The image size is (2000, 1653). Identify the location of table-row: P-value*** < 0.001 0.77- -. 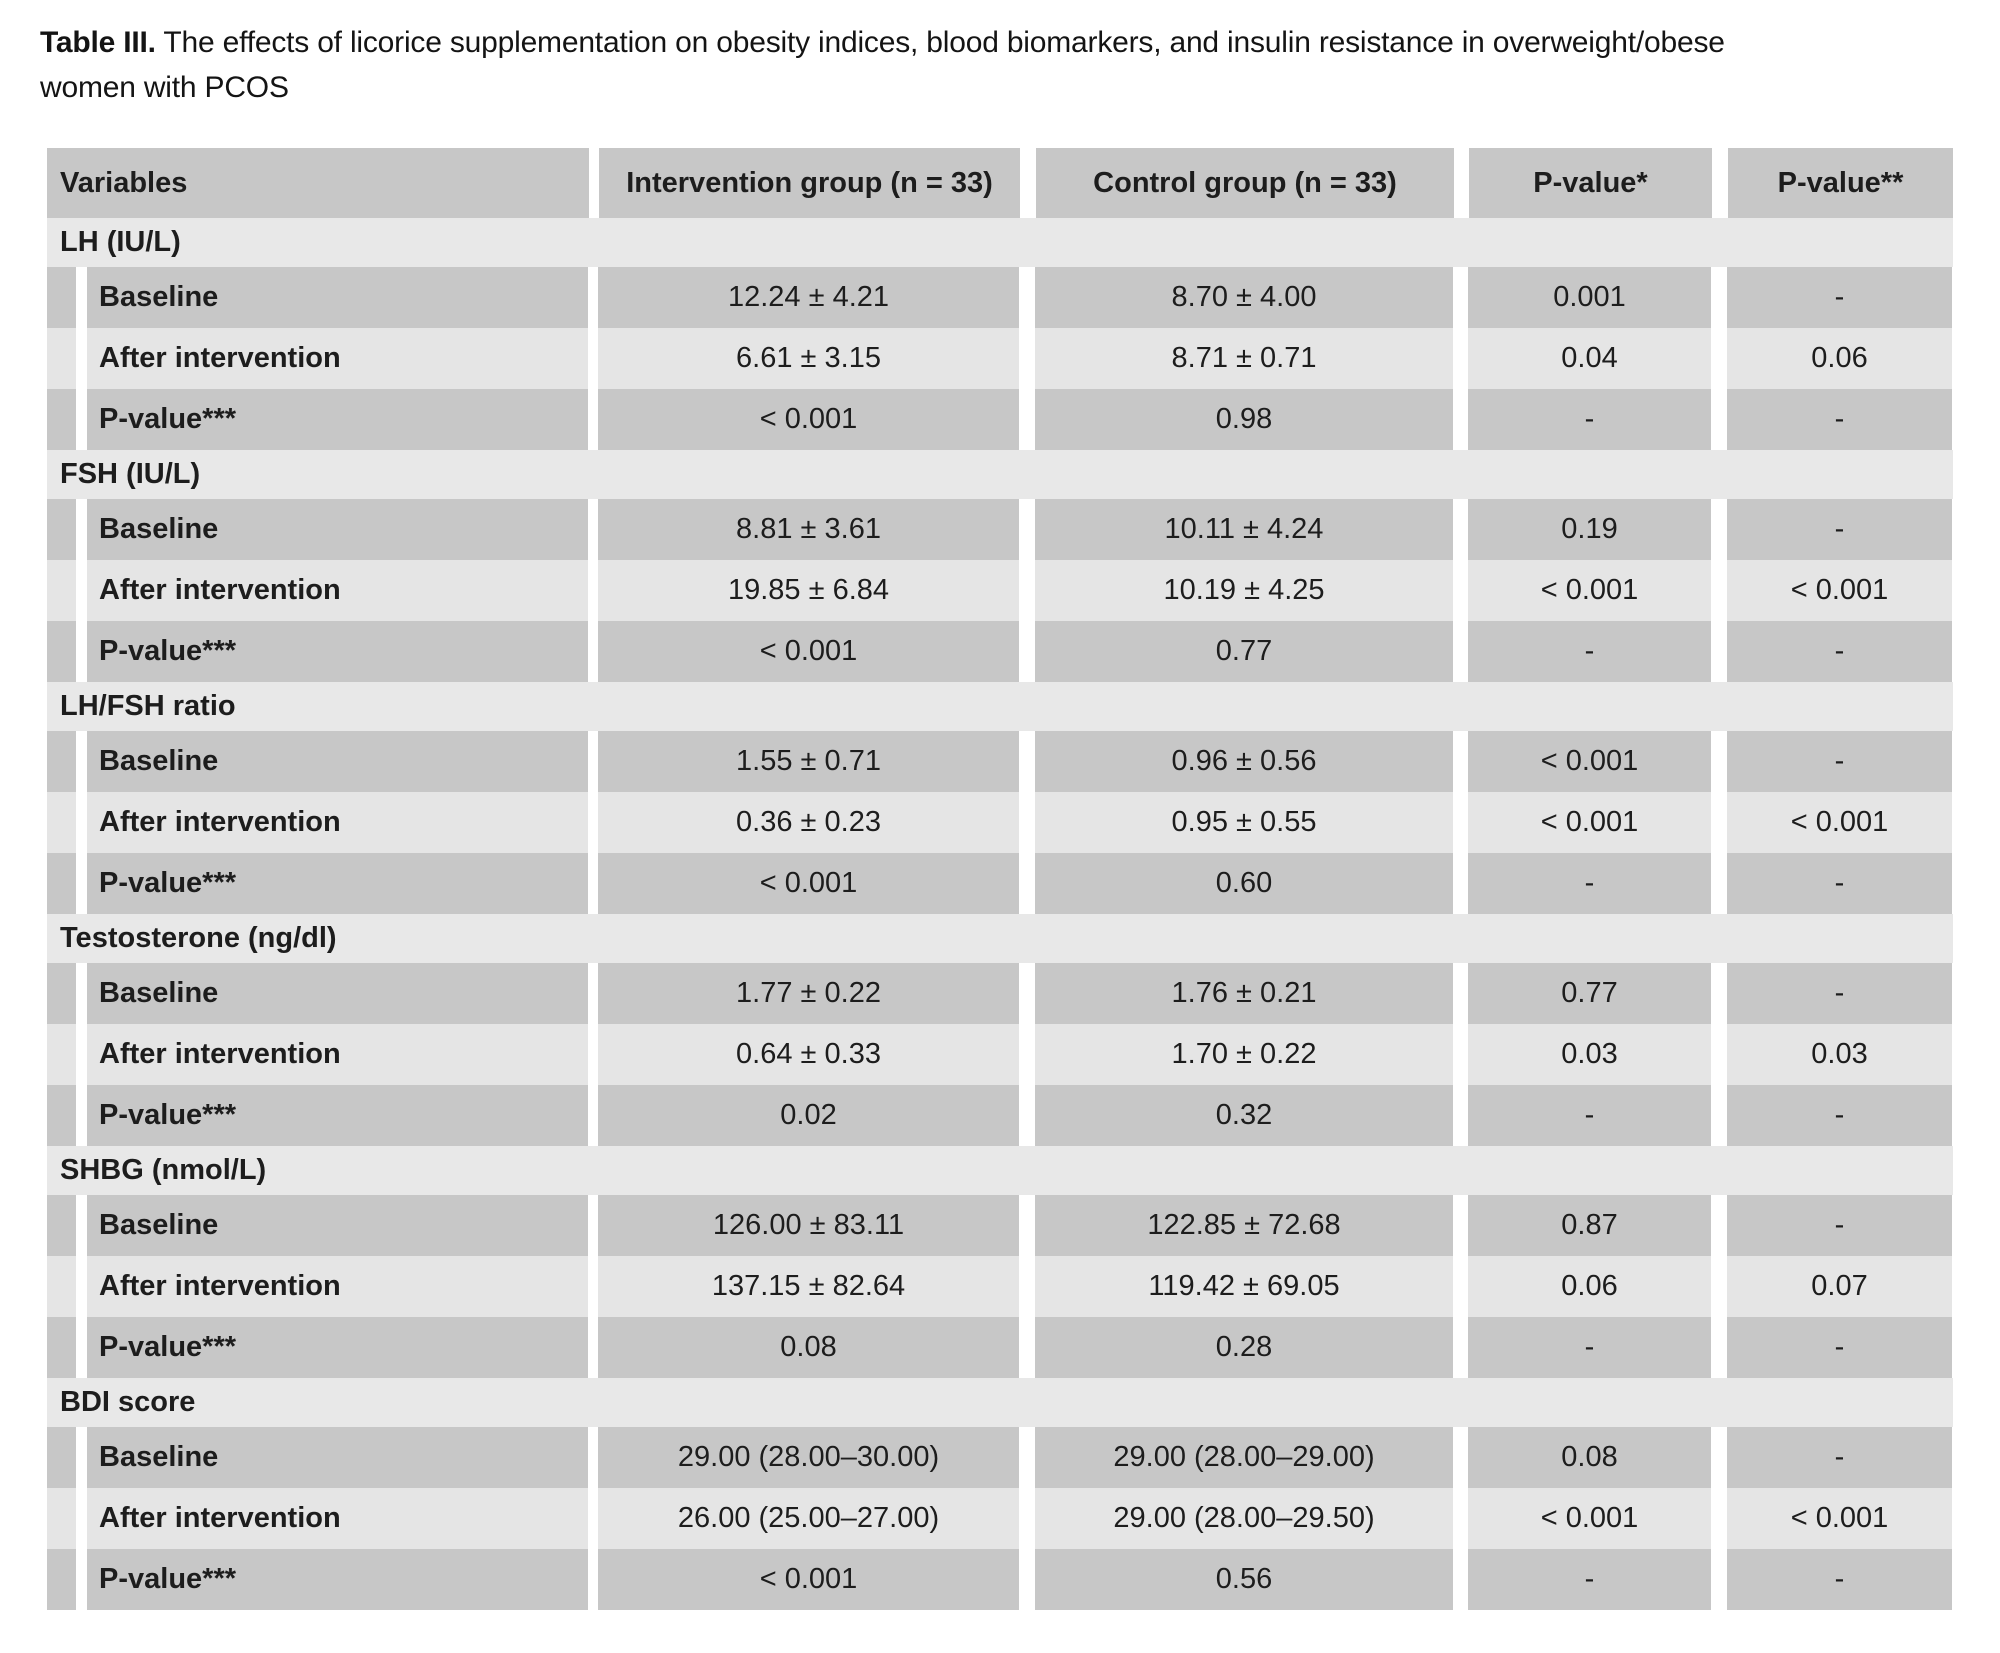
(1000, 651).